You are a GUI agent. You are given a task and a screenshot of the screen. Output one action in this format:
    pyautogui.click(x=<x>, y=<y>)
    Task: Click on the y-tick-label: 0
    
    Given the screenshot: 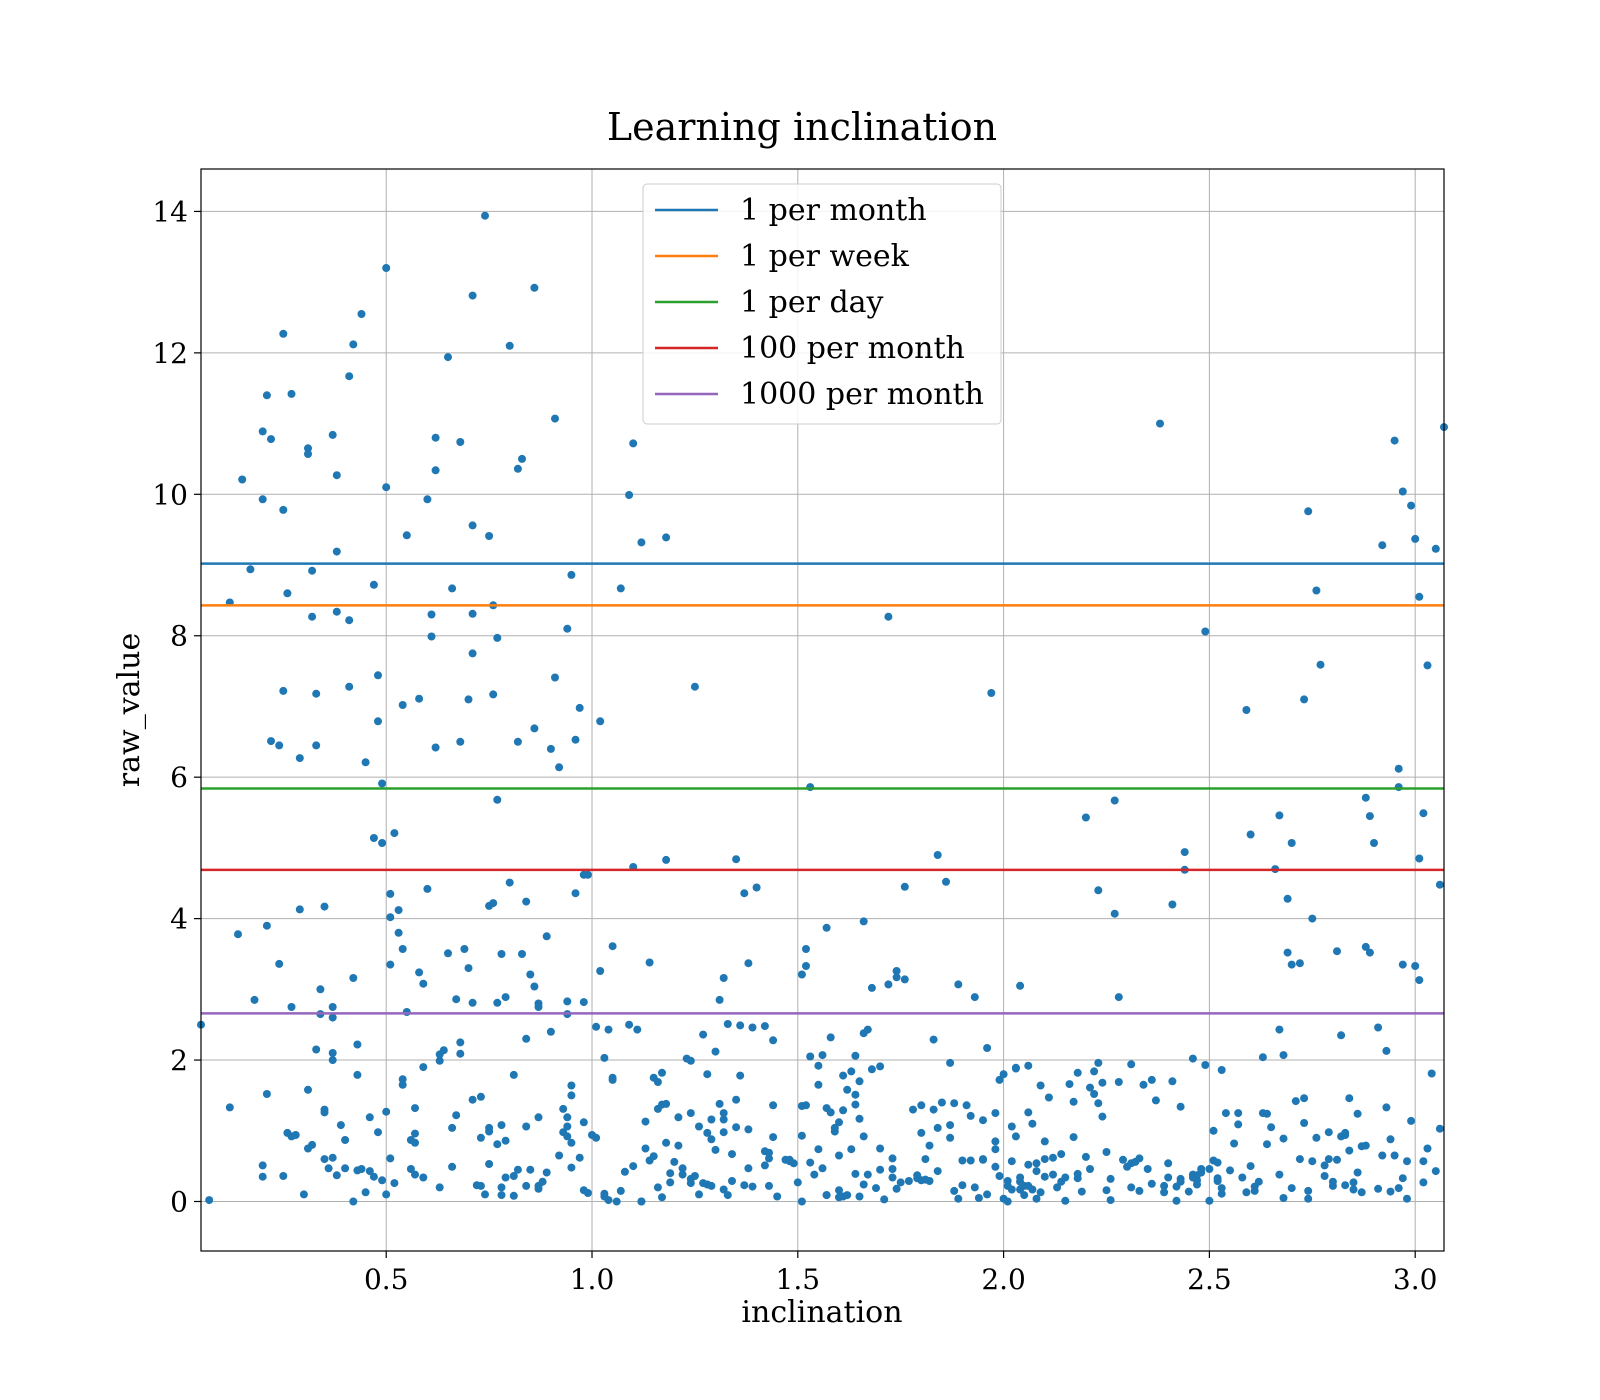 What is the action you would take?
    pyautogui.click(x=179, y=1201)
    